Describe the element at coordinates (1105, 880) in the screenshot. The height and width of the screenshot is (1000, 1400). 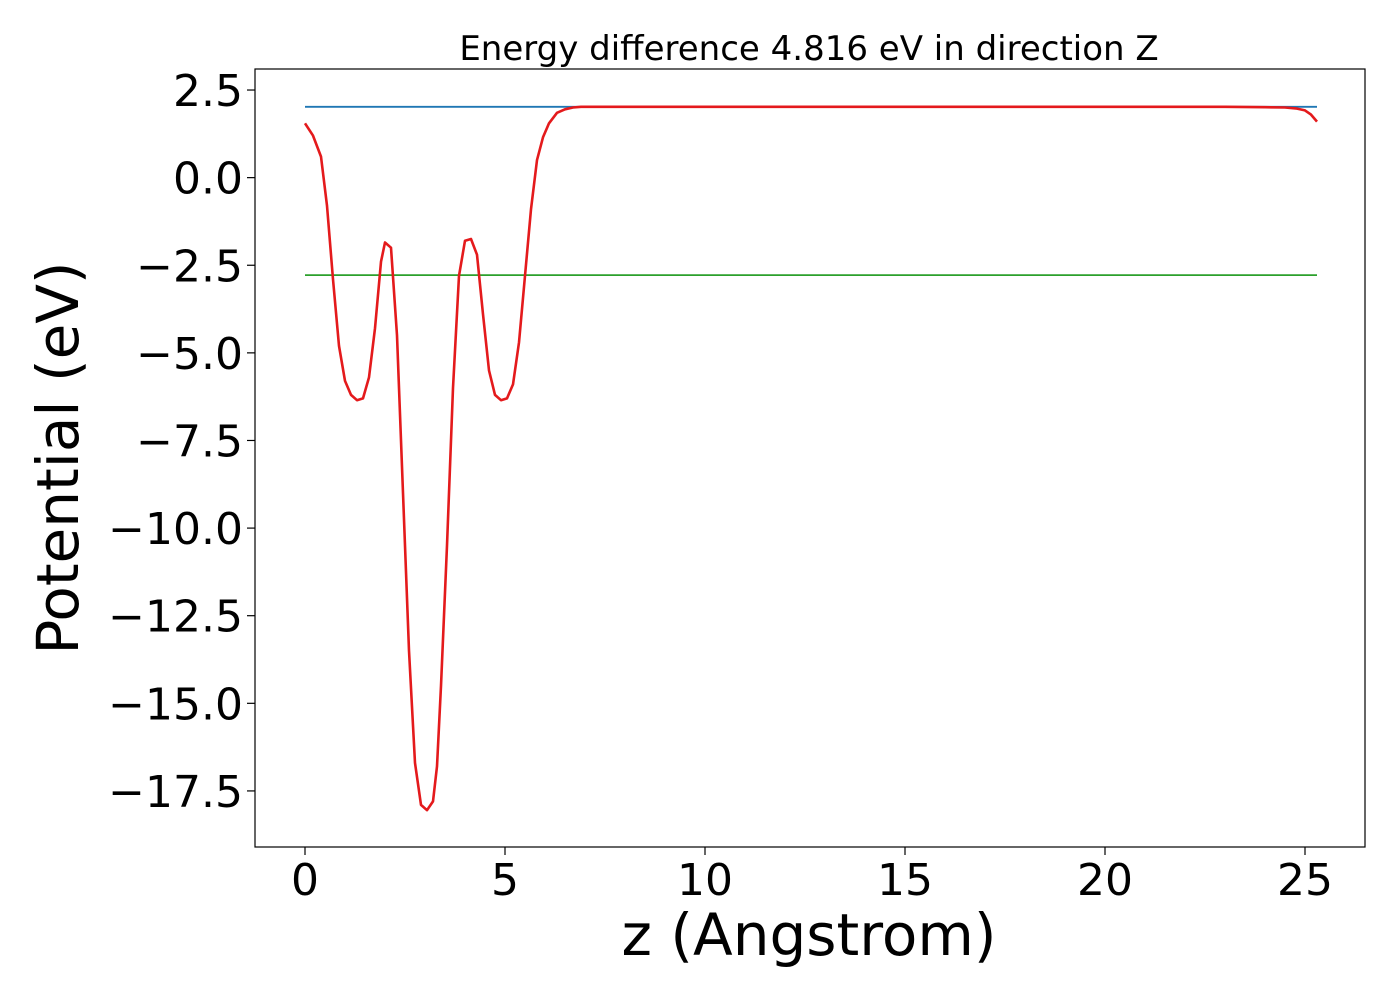
I see `x-tick-label: 20` at that location.